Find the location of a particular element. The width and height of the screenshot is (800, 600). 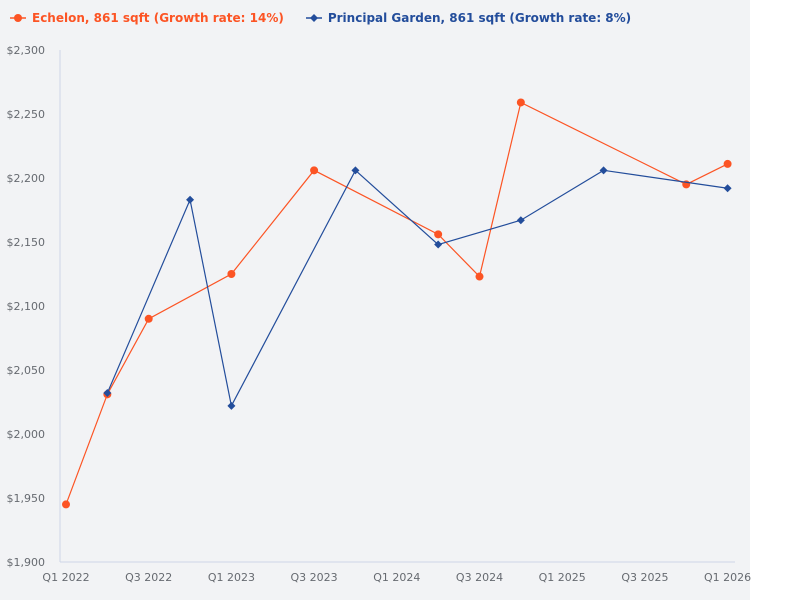

legend-item-echelon: Echelon, 861 sqft (Growth rate: 14%) is located at coordinates (147, 18).